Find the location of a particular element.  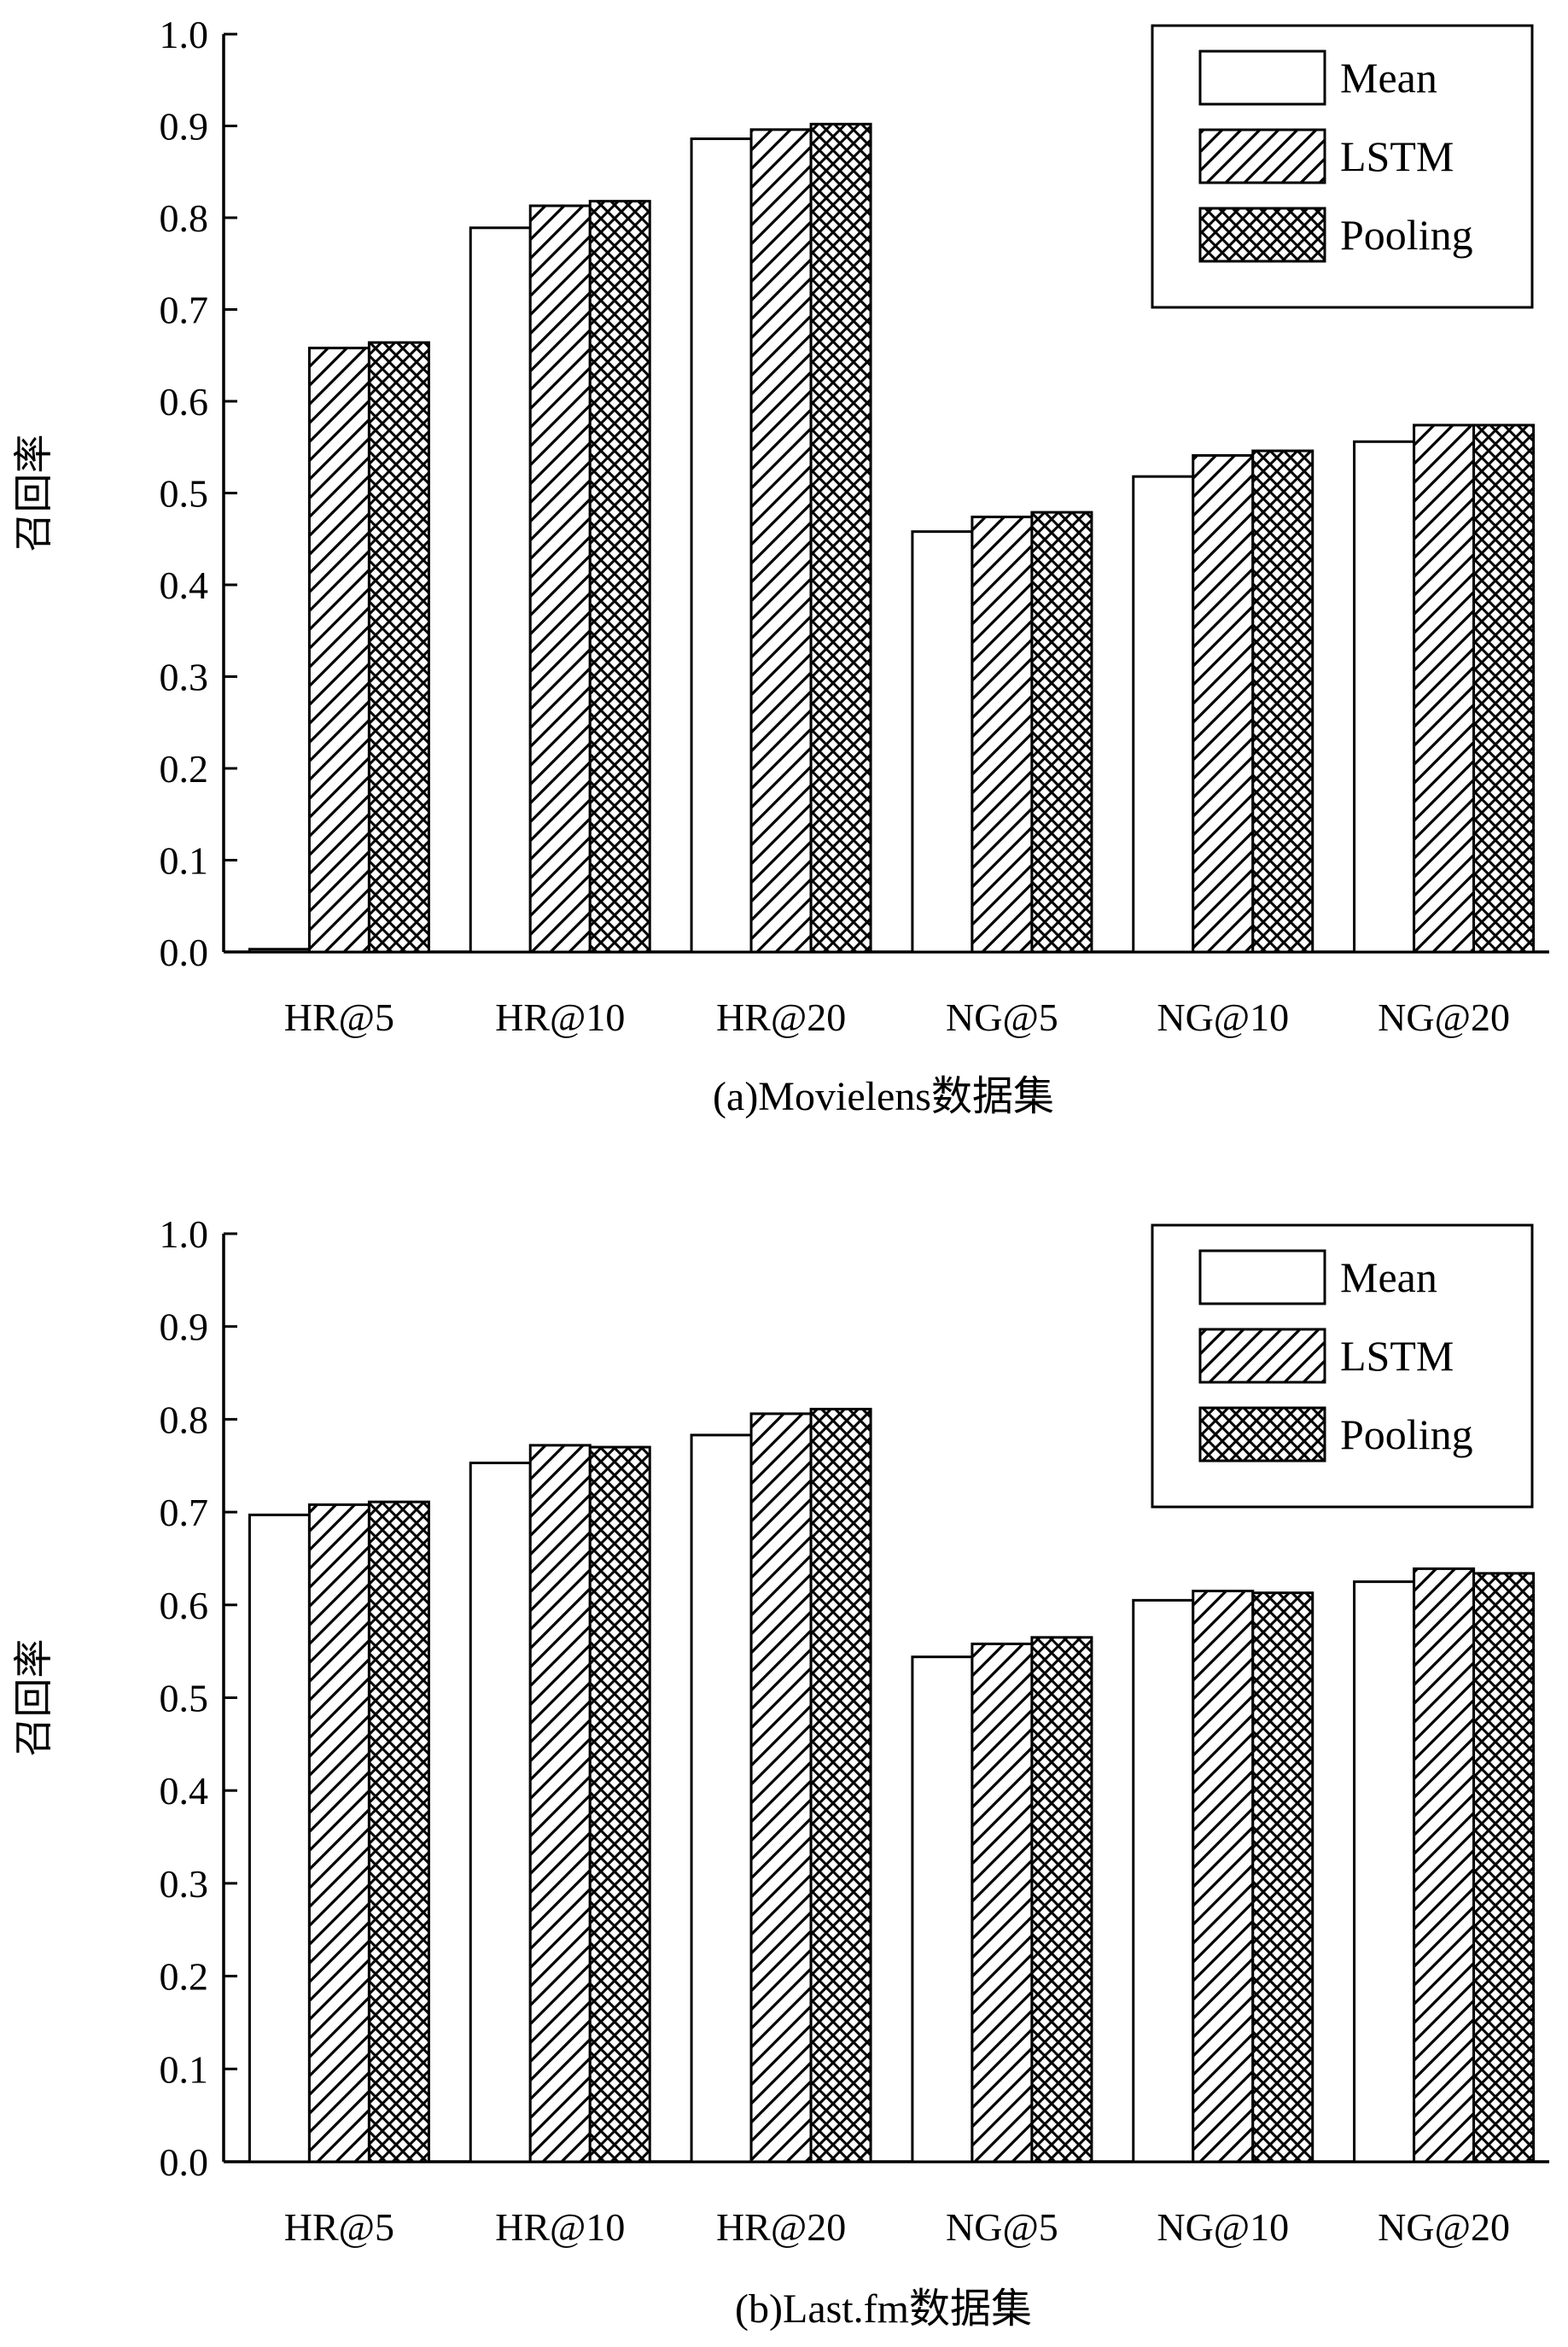

lastfm-chart-caption: (b)Last.fm数据集 is located at coordinates (883, 2309).